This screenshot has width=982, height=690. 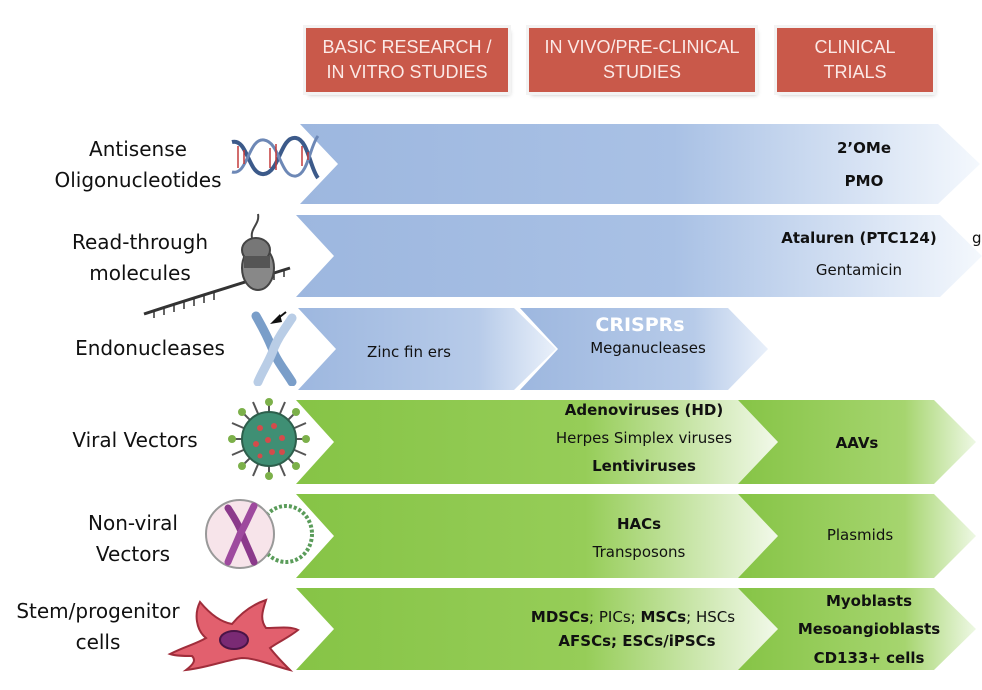 I want to click on band-viral-preclinical, so click(x=537, y=442).